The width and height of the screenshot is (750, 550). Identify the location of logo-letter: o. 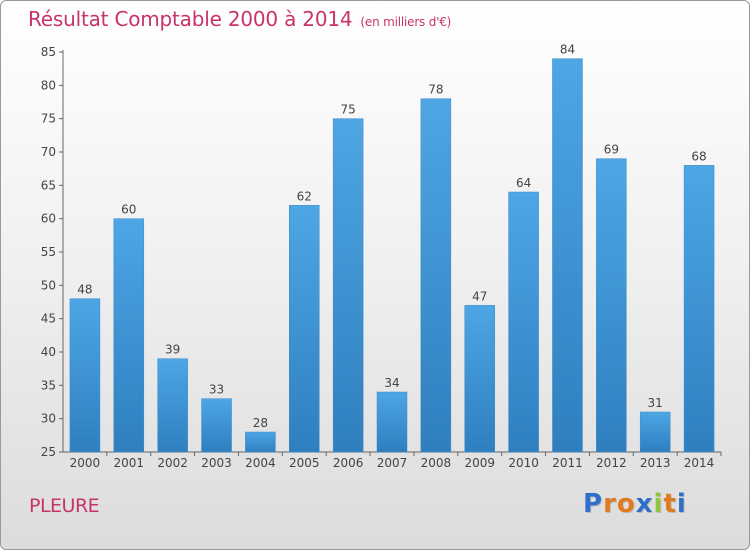
(626, 504).